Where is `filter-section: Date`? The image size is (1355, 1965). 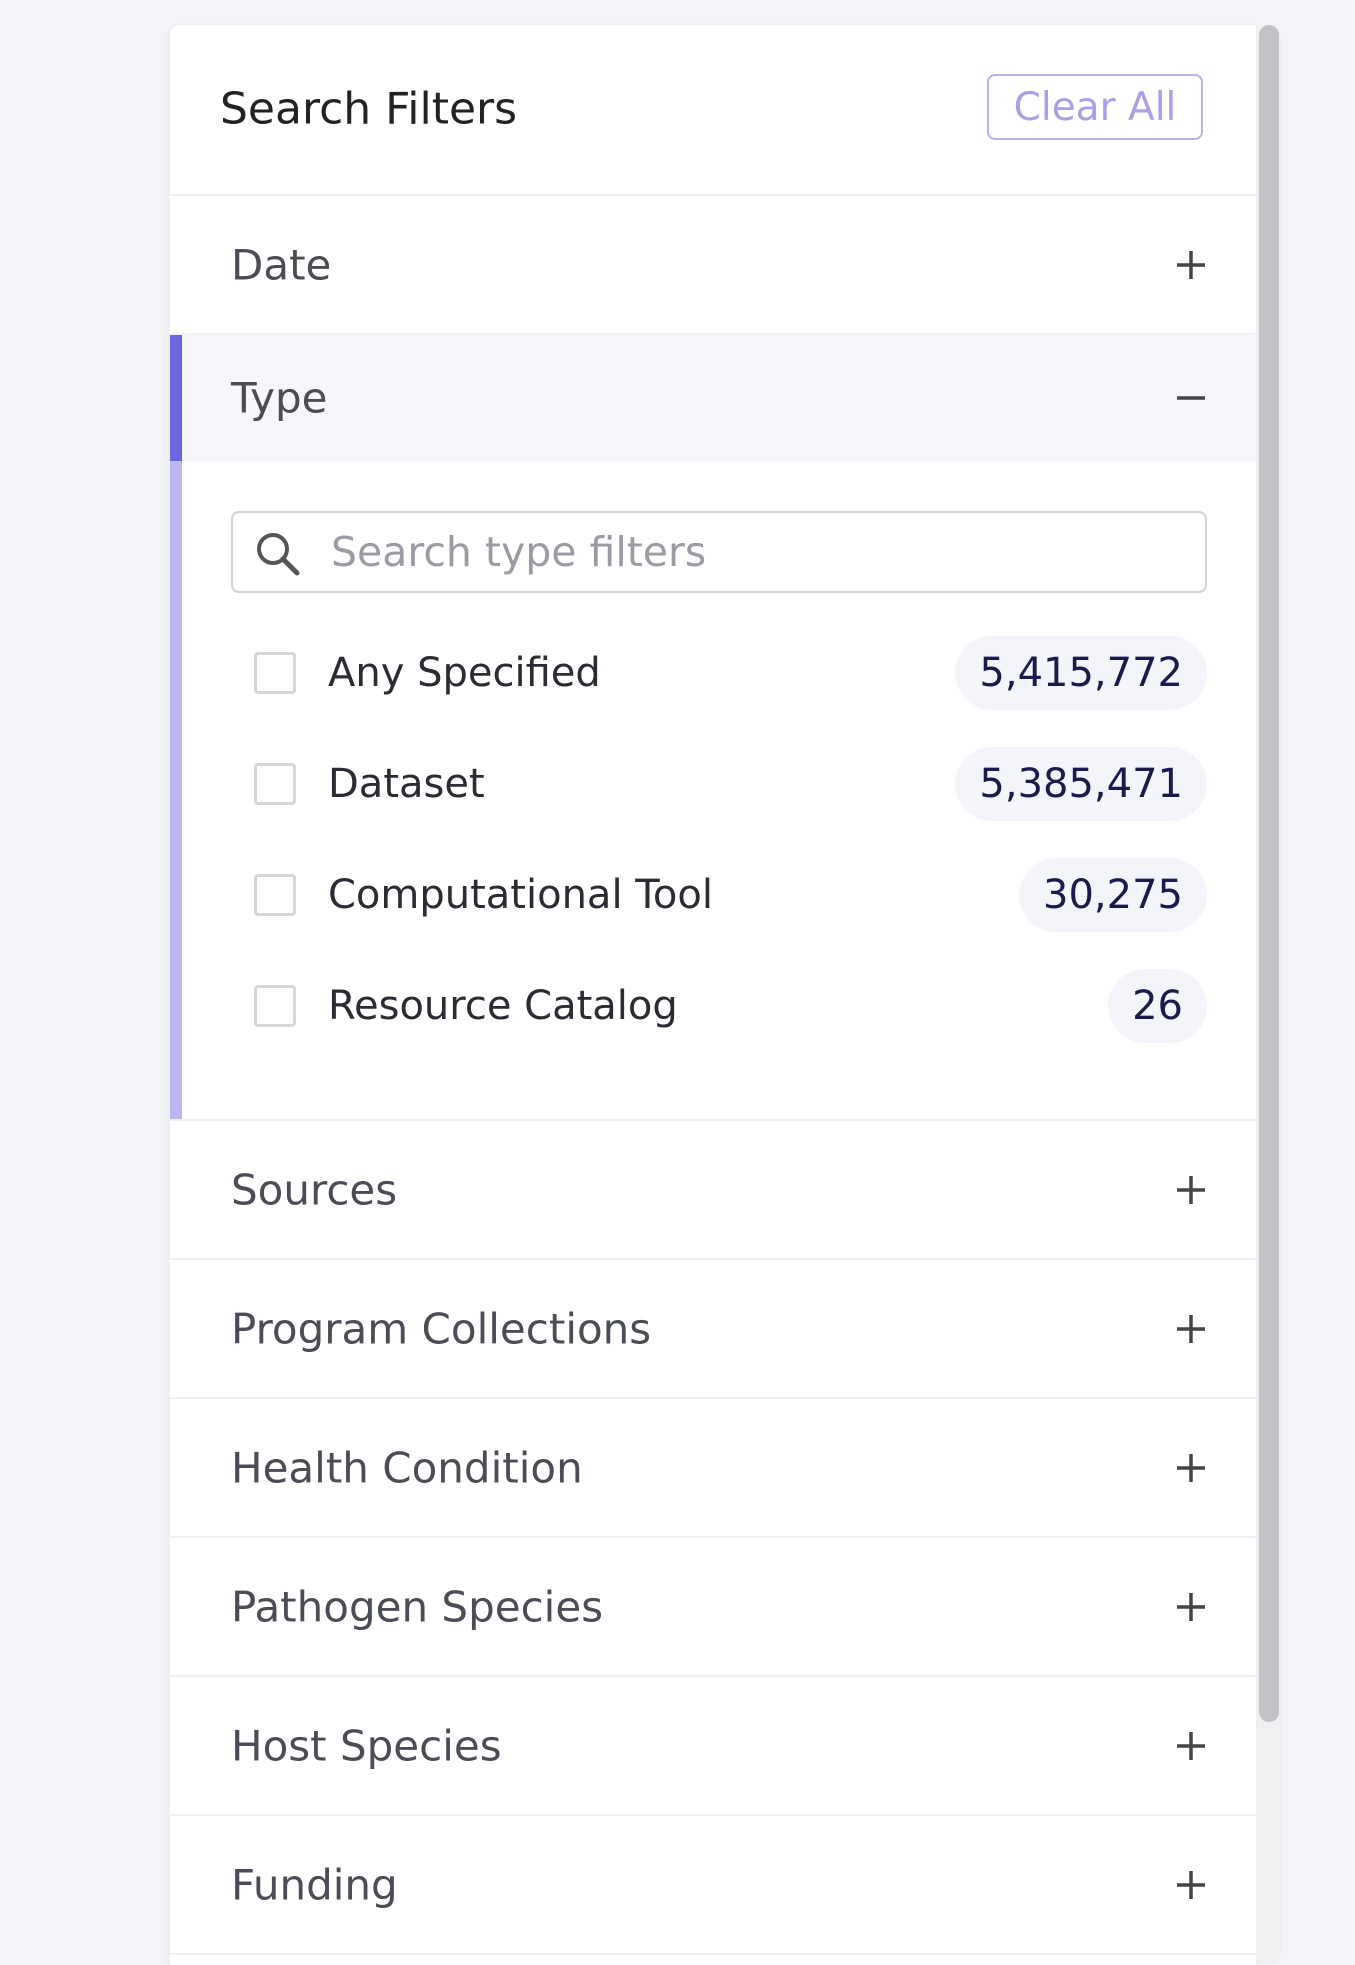 filter-section: Date is located at coordinates (713, 265).